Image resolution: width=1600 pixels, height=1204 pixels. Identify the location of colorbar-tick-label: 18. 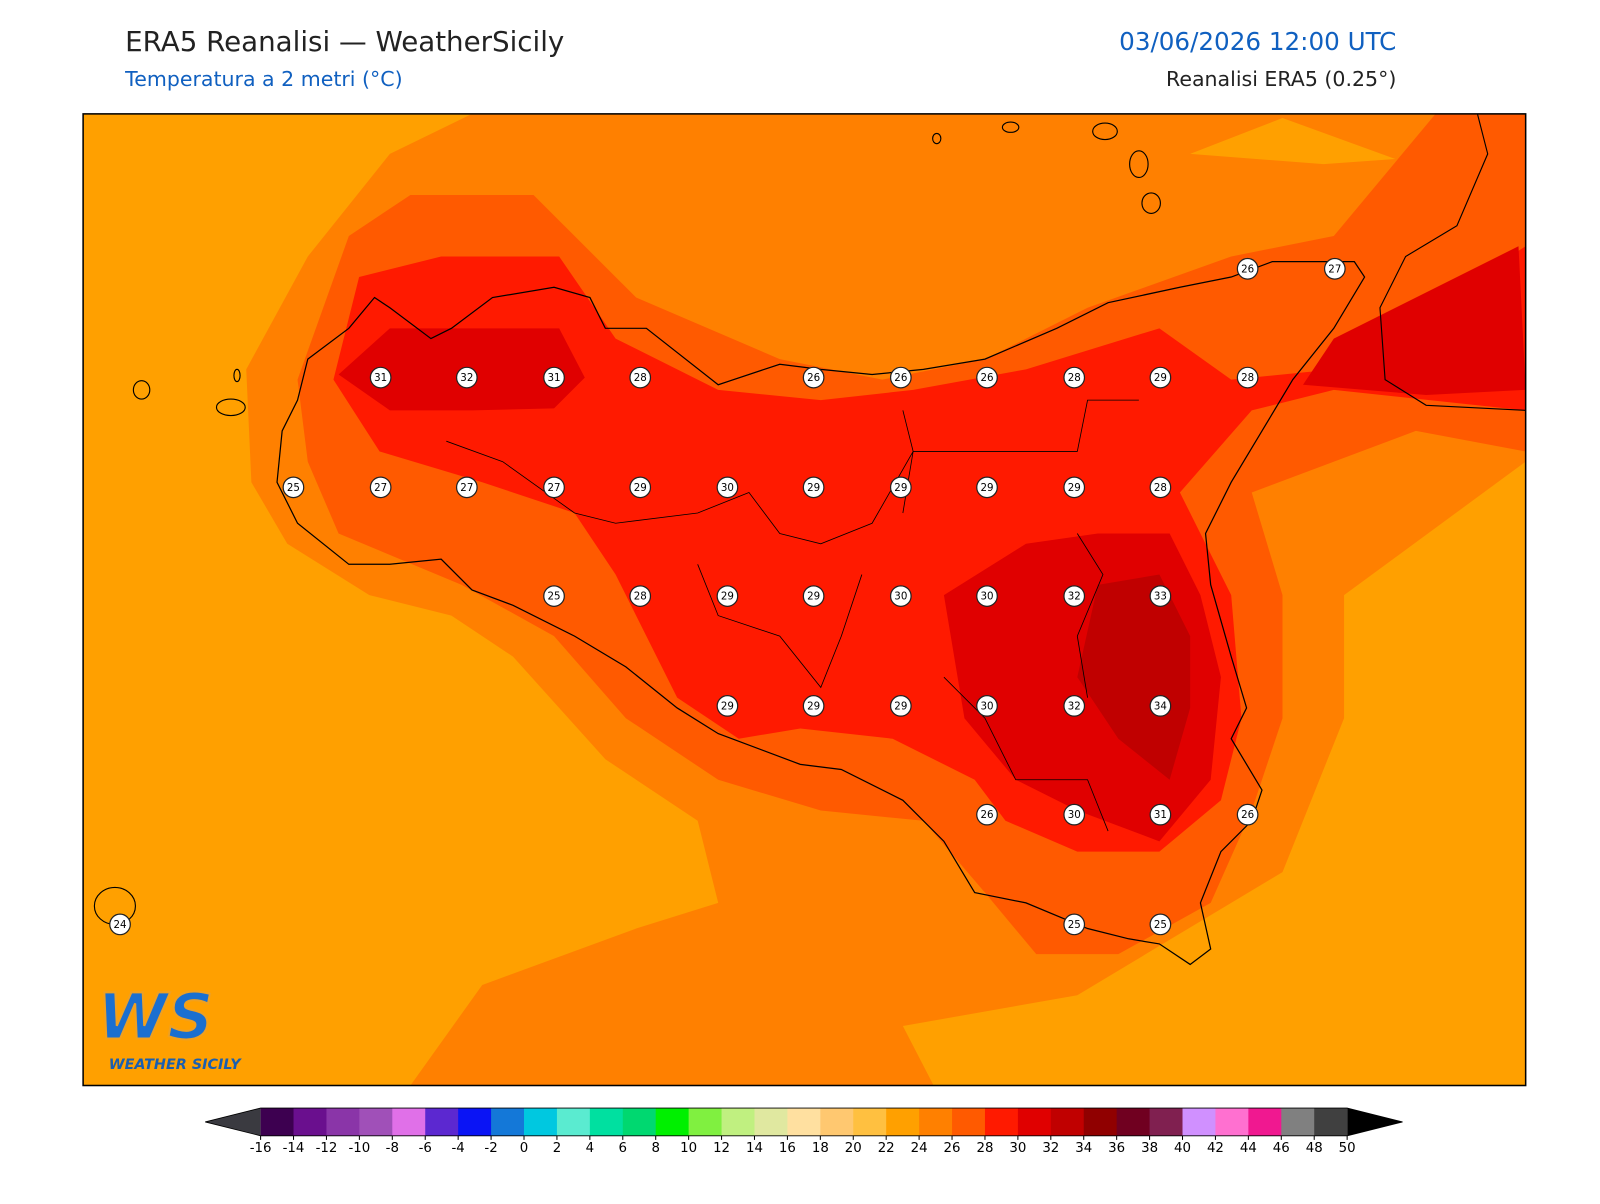
(820, 1148).